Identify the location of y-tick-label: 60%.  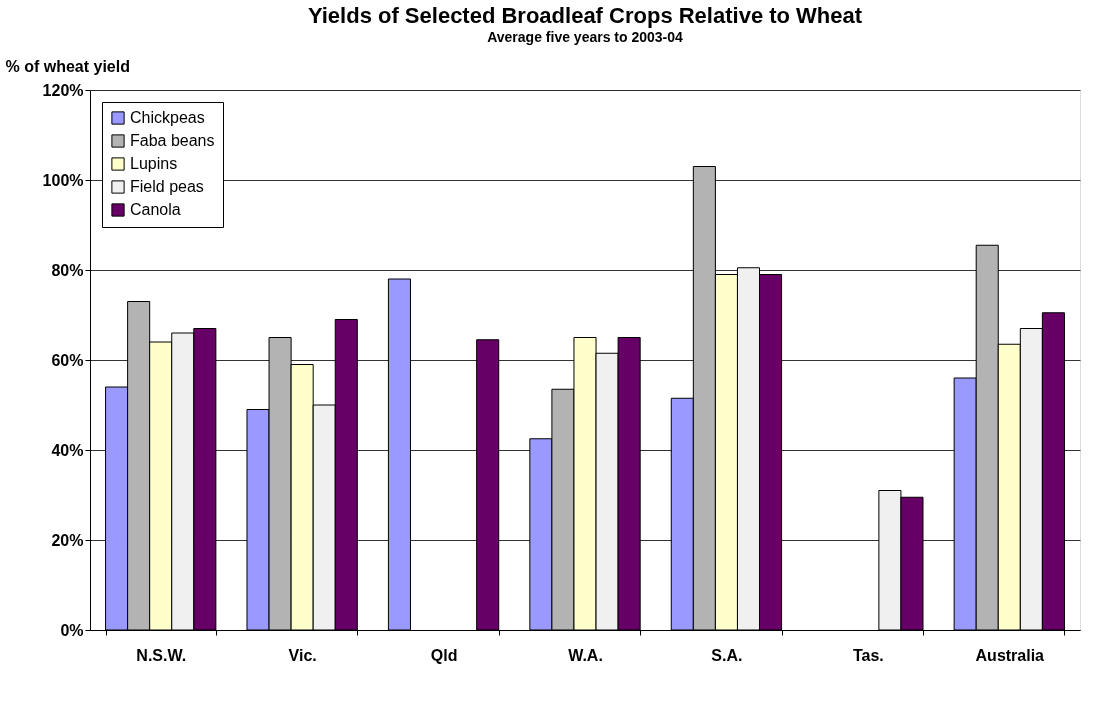
(67, 360).